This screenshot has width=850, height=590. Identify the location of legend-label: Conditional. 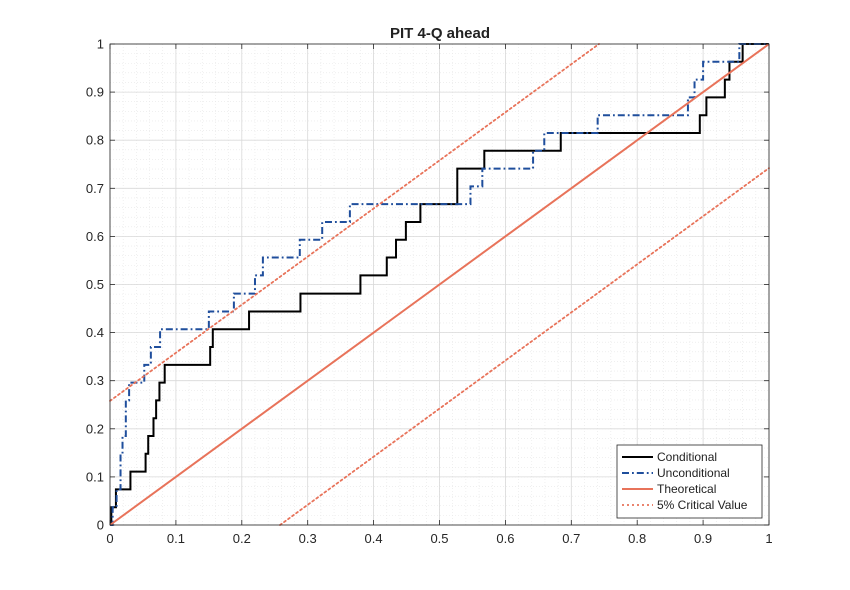
(687, 457).